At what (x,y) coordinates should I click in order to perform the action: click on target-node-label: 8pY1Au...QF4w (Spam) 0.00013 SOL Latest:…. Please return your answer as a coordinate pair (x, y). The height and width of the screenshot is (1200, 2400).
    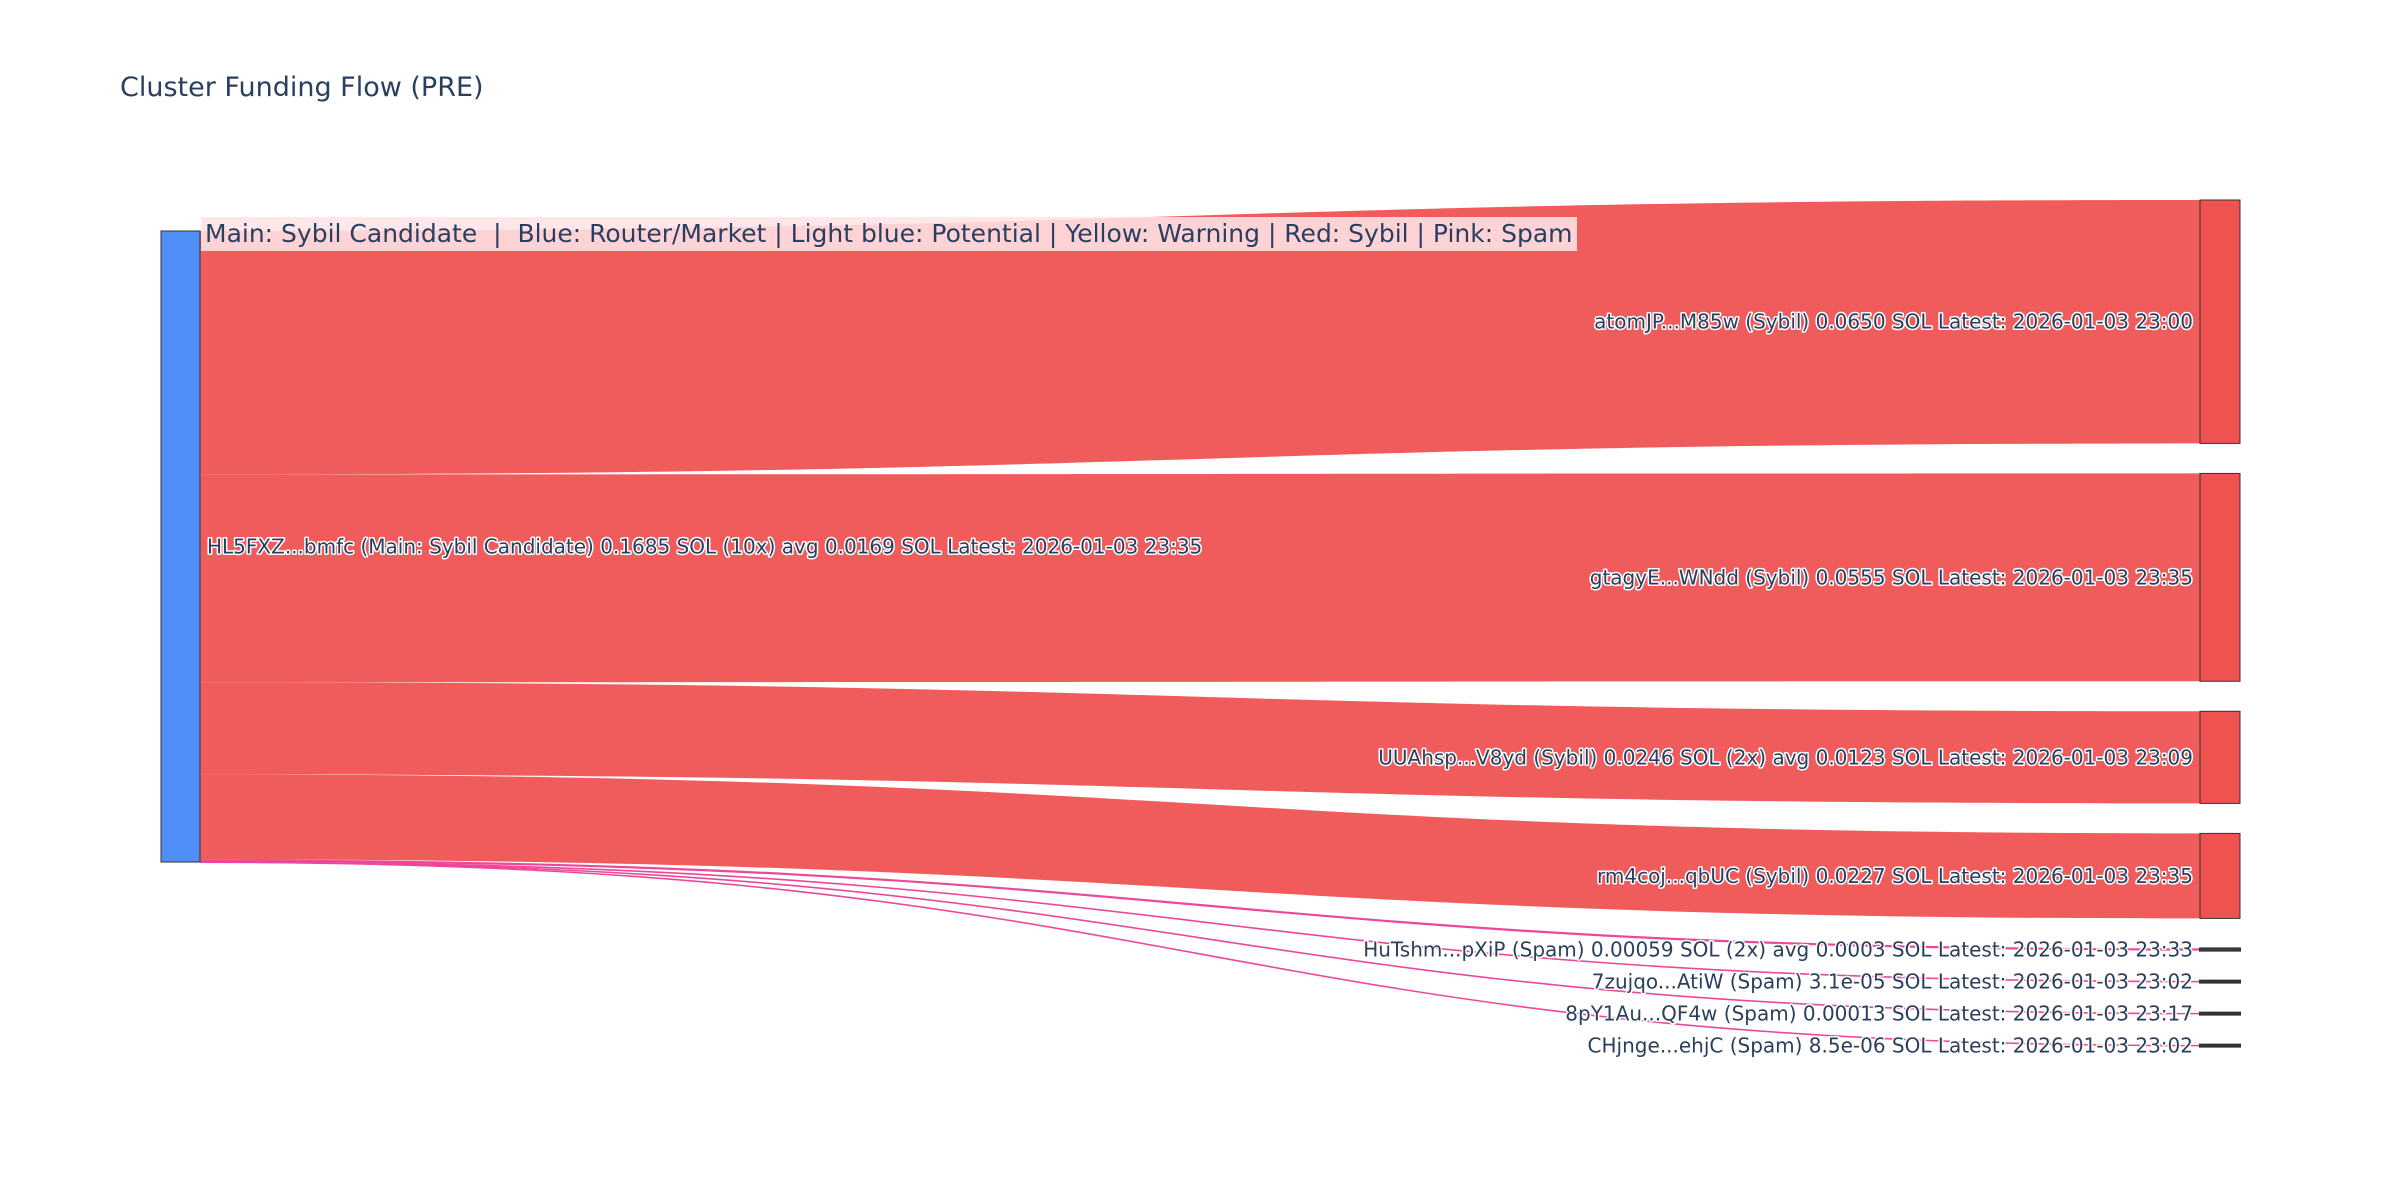
    Looking at the image, I should click on (1879, 1014).